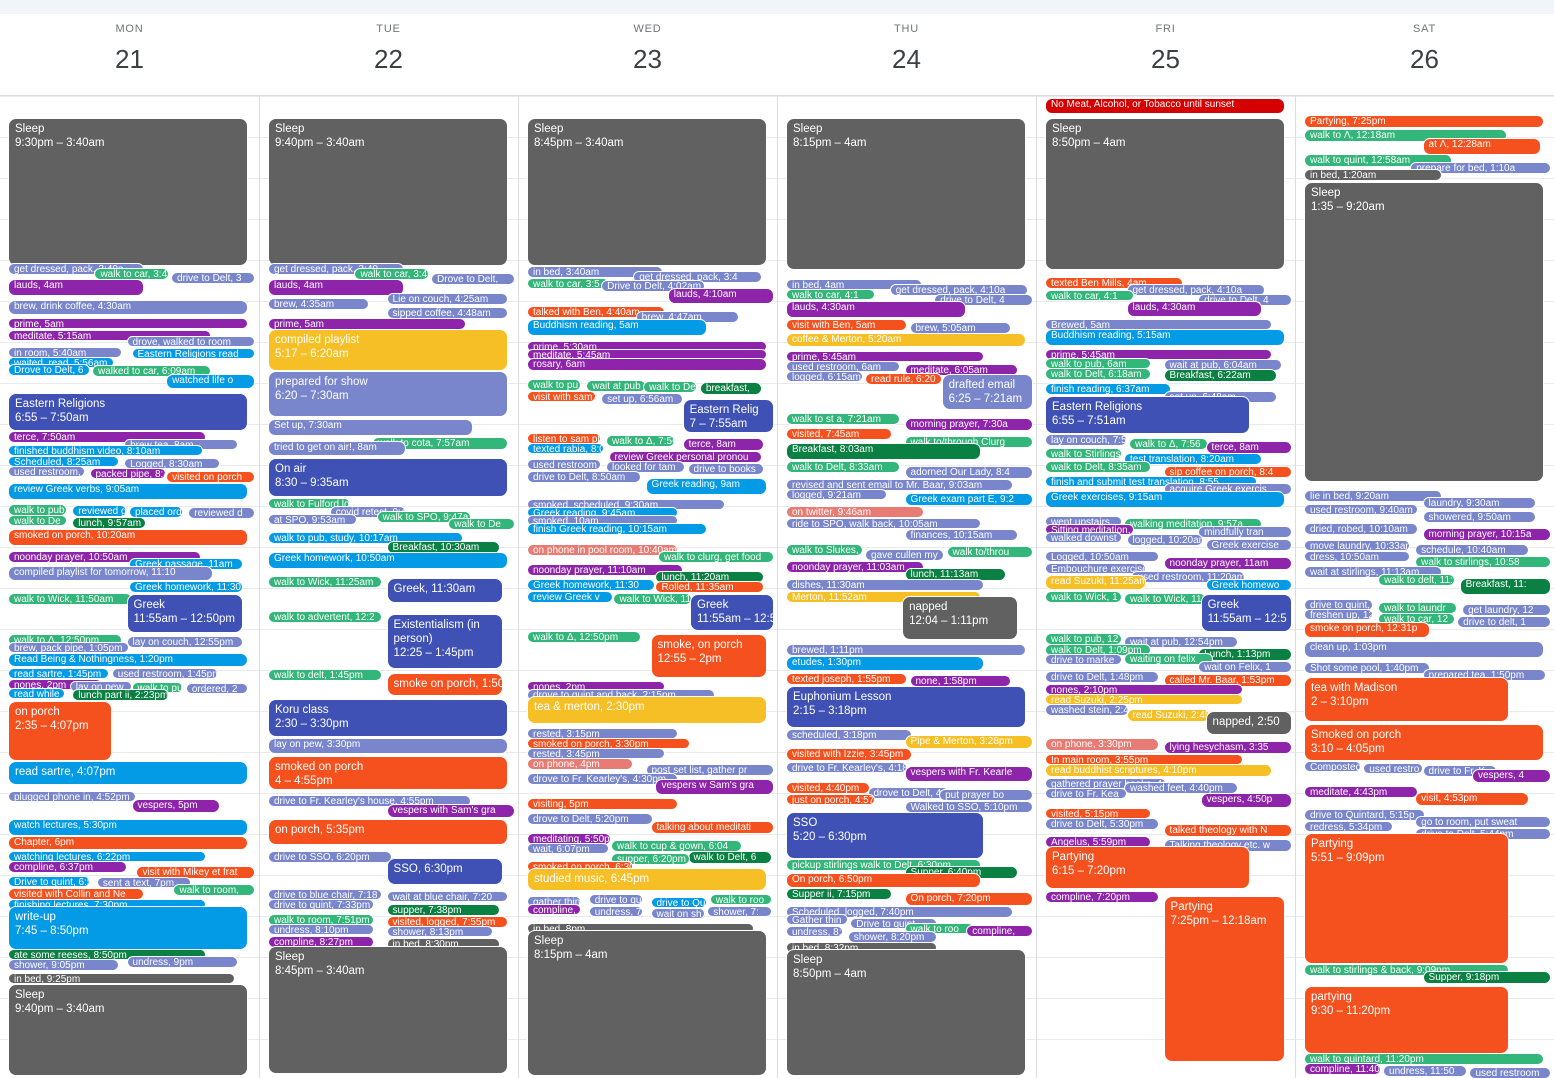  I want to click on event-pill: Smoked on porch 3:10 – 4:05pm, so click(1424, 742).